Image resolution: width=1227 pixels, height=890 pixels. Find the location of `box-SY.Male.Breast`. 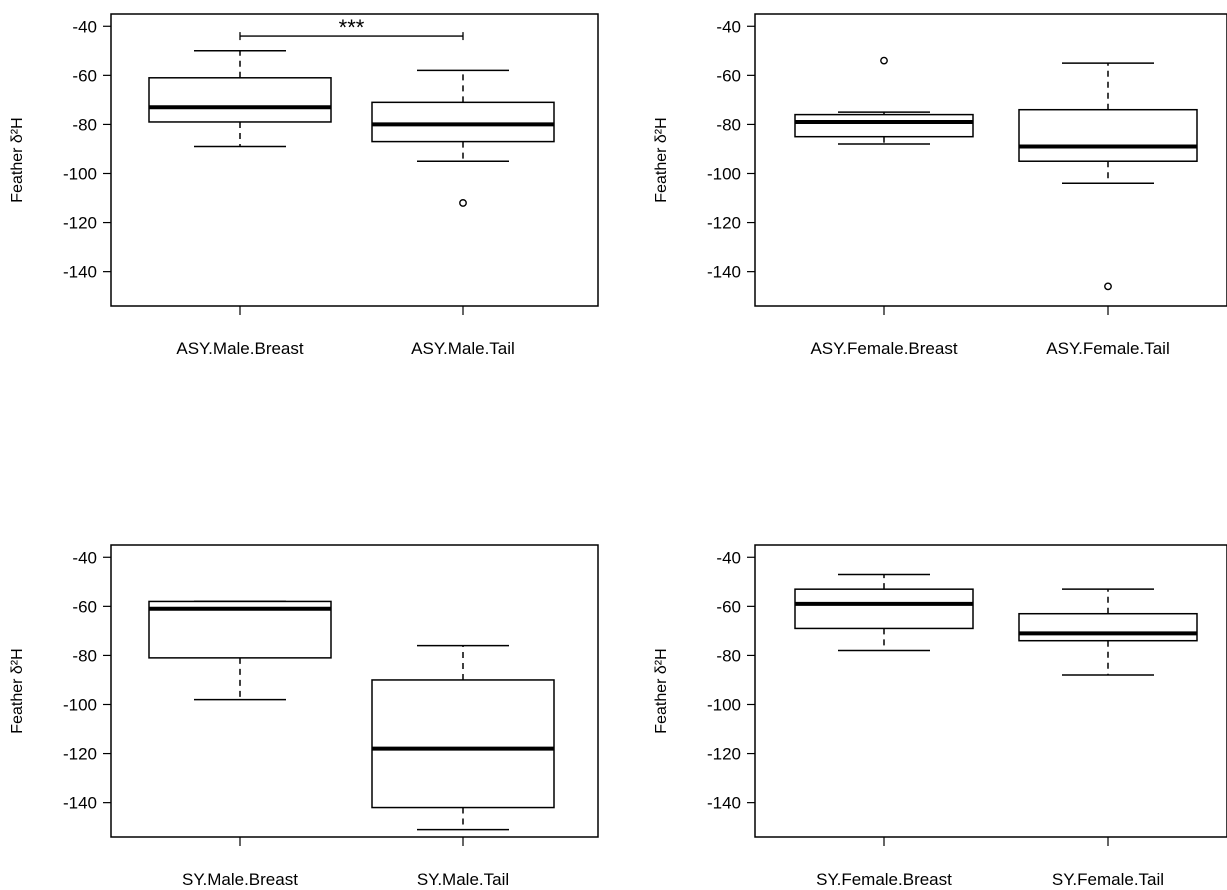

box-SY.Male.Breast is located at coordinates (240, 650).